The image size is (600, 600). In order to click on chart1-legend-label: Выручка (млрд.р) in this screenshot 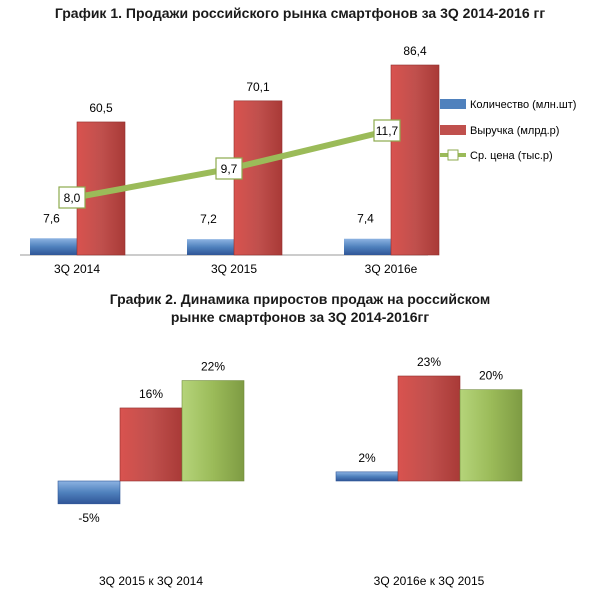, I will do `click(514, 131)`.